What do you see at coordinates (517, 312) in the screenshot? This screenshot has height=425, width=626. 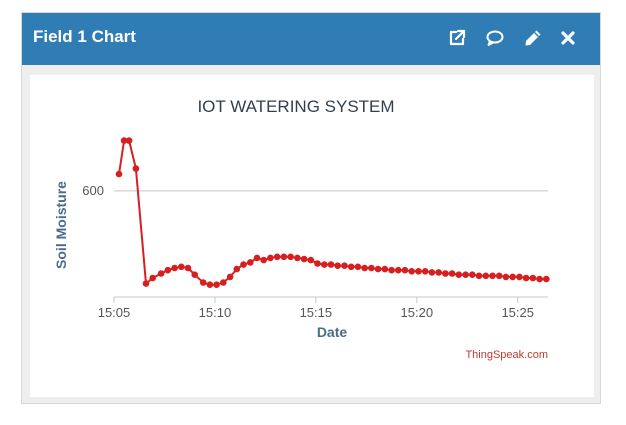 I see `x-tick-label: 15:25` at bounding box center [517, 312].